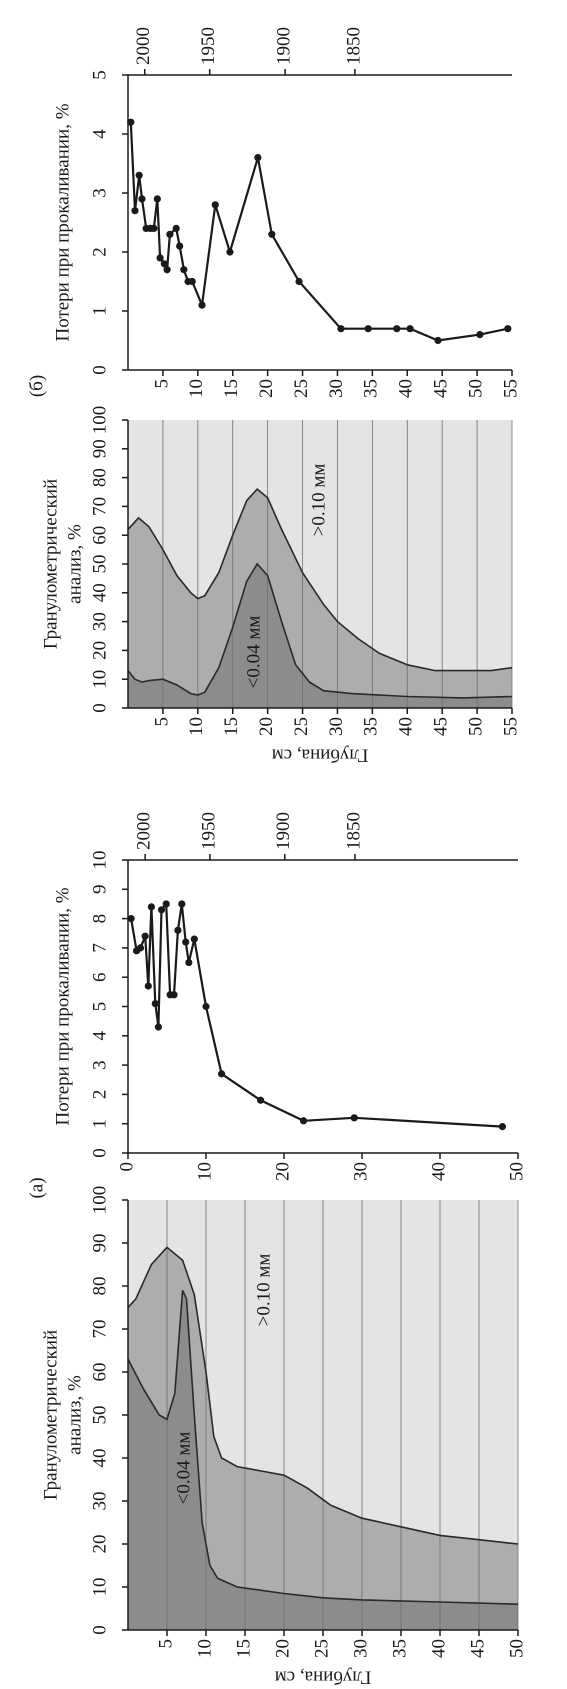 Image resolution: width=567 pixels, height=1689 pixels. I want to click on y-tick-label: 30, so click(99, 1501).